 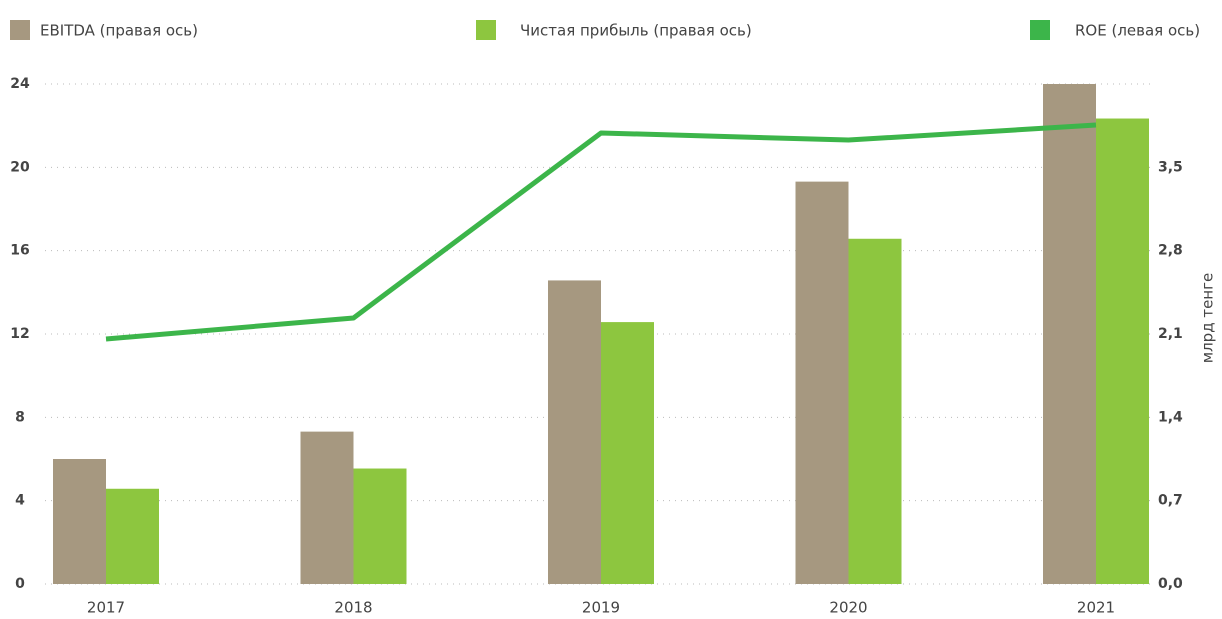 I want to click on y-tick-label: 0, so click(x=20, y=584).